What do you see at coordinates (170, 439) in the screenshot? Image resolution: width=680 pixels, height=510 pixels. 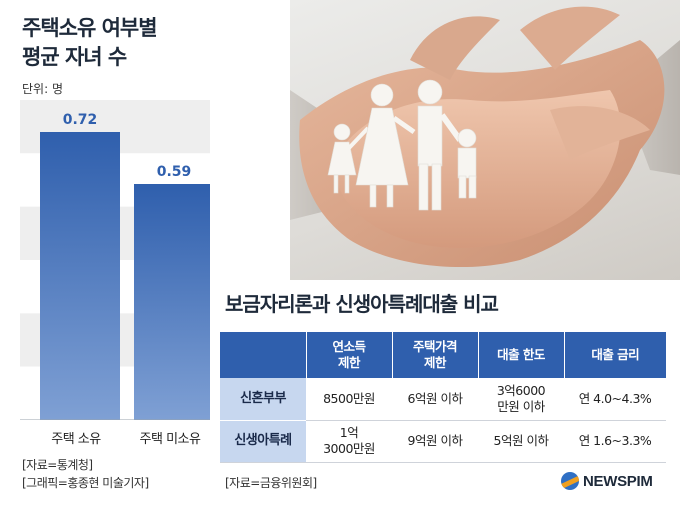 I see `category-label-not-owned: 주택 미소유` at bounding box center [170, 439].